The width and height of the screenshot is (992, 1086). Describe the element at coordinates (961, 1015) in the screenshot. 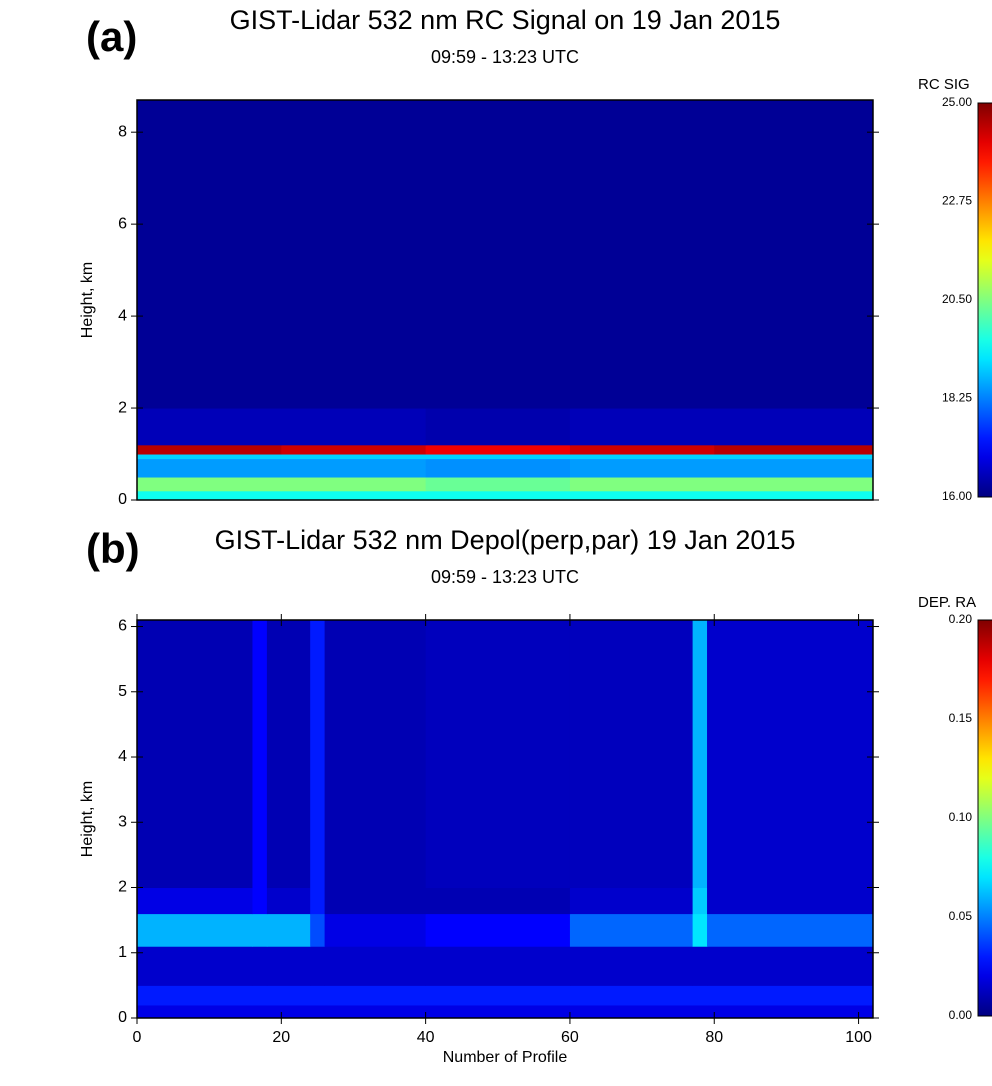

I see `colorbar-tick-label: 0.00` at that location.